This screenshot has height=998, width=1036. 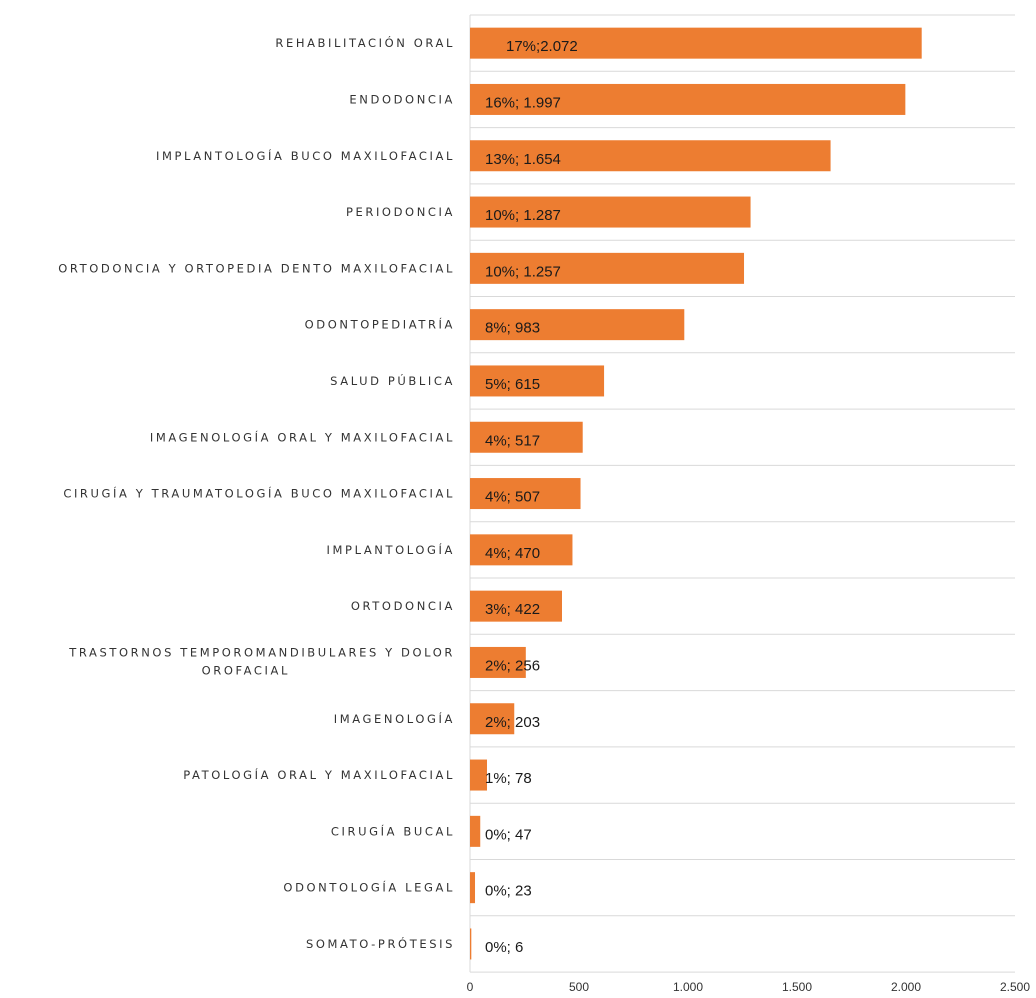 What do you see at coordinates (403, 606) in the screenshot?
I see `category-label: ORTODONCIA` at bounding box center [403, 606].